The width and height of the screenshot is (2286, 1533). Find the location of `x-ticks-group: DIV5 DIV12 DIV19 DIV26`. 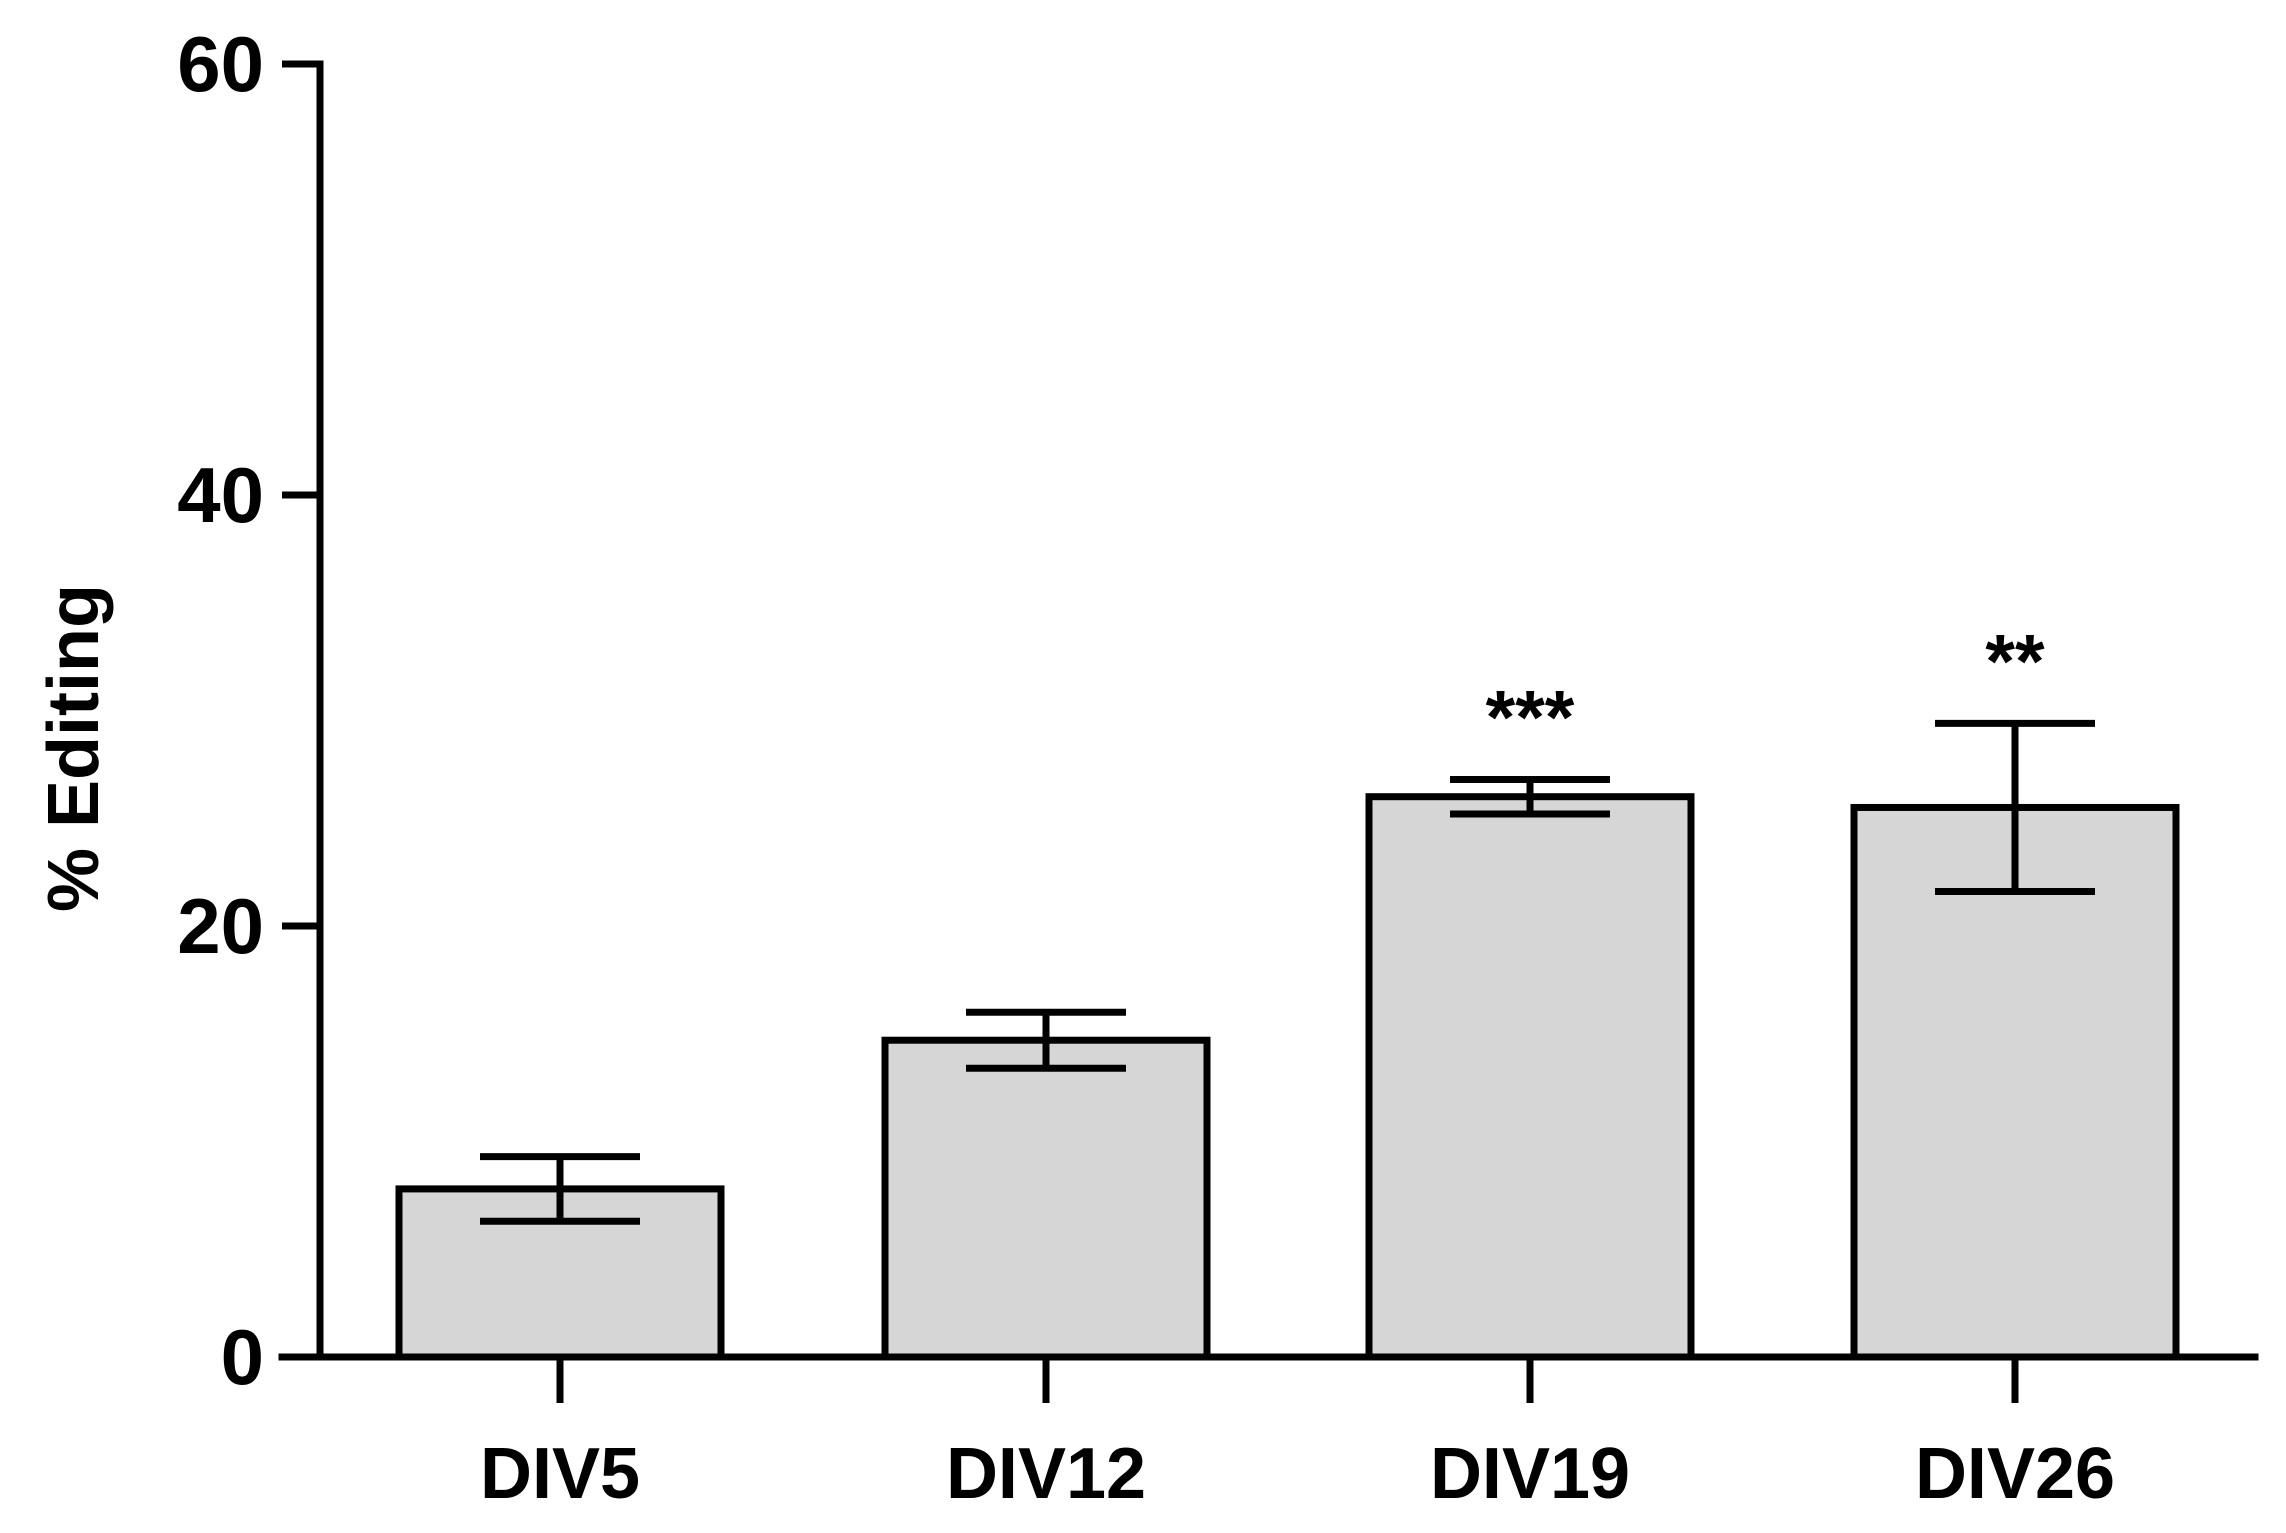

x-ticks-group: DIV5 DIV12 DIV19 DIV26 is located at coordinates (1297, 1435).